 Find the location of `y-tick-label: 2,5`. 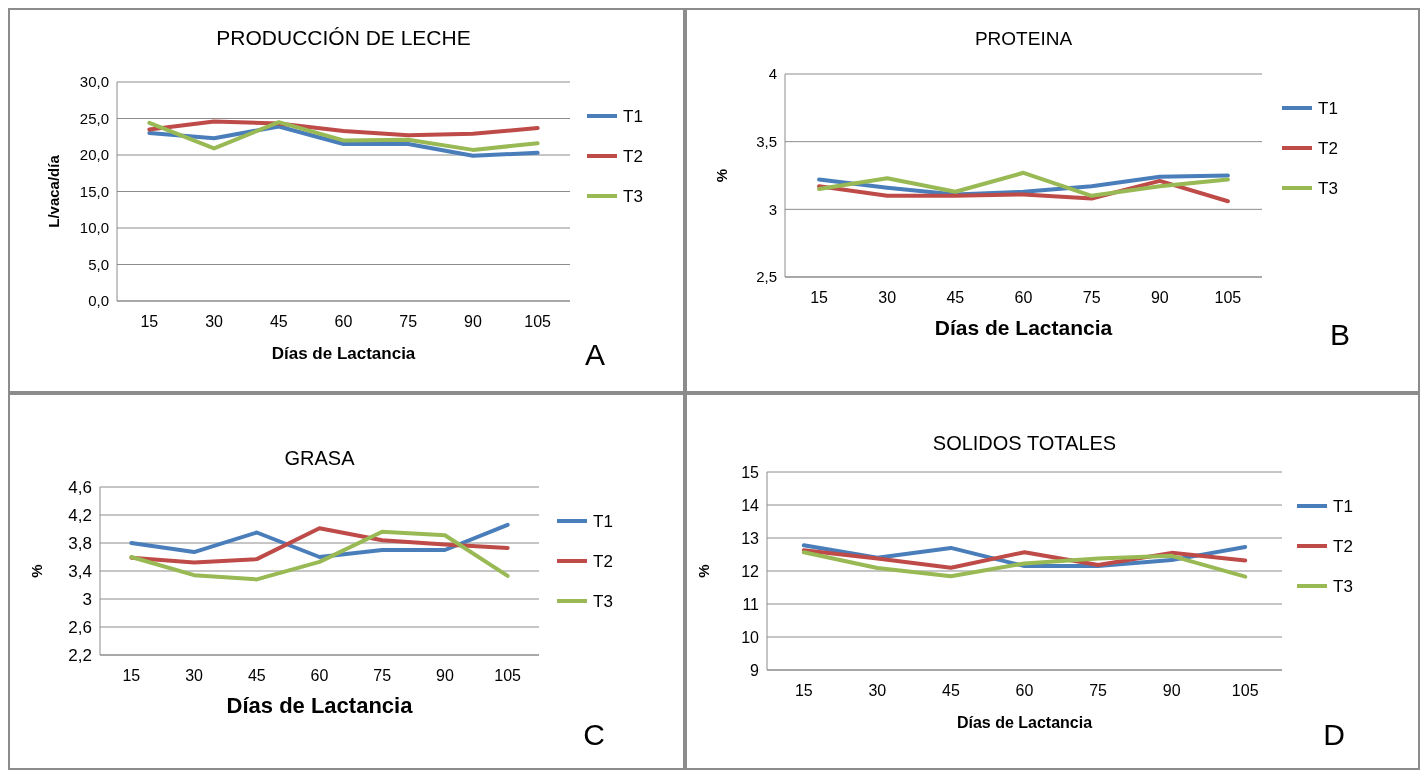

y-tick-label: 2,5 is located at coordinates (766, 277).